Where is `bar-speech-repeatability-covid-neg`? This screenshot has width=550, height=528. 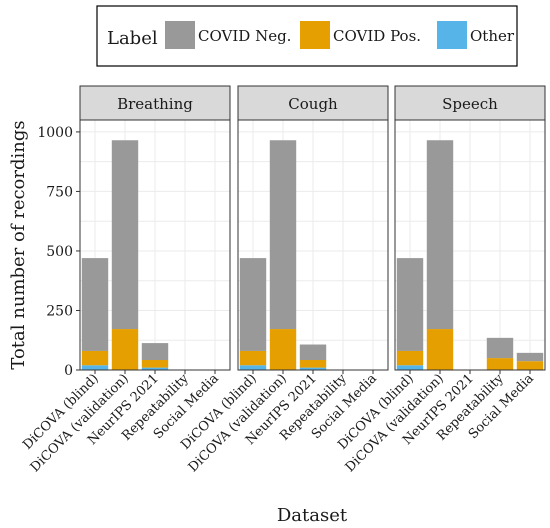
bar-speech-repeatability-covid-neg is located at coordinates (500, 348).